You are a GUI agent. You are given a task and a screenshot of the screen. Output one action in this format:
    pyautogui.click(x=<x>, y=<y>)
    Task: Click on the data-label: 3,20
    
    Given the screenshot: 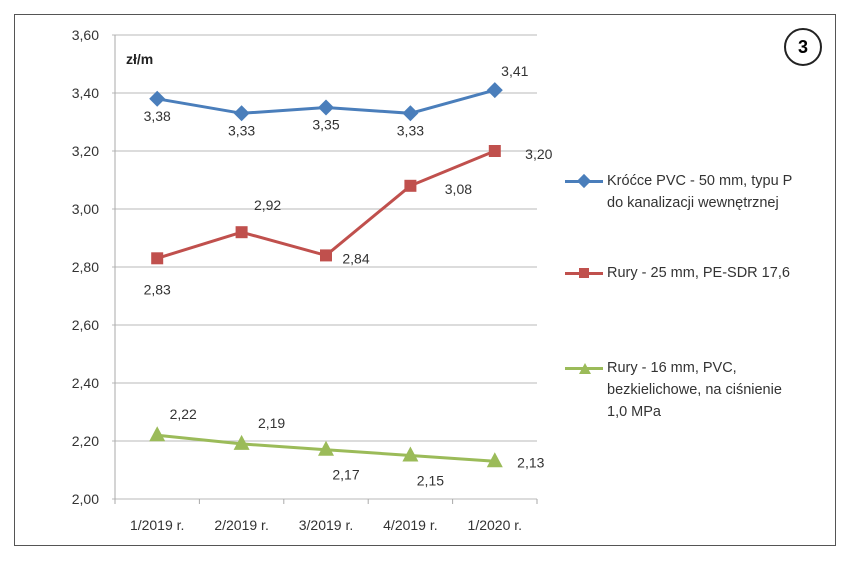 What is the action you would take?
    pyautogui.click(x=538, y=154)
    